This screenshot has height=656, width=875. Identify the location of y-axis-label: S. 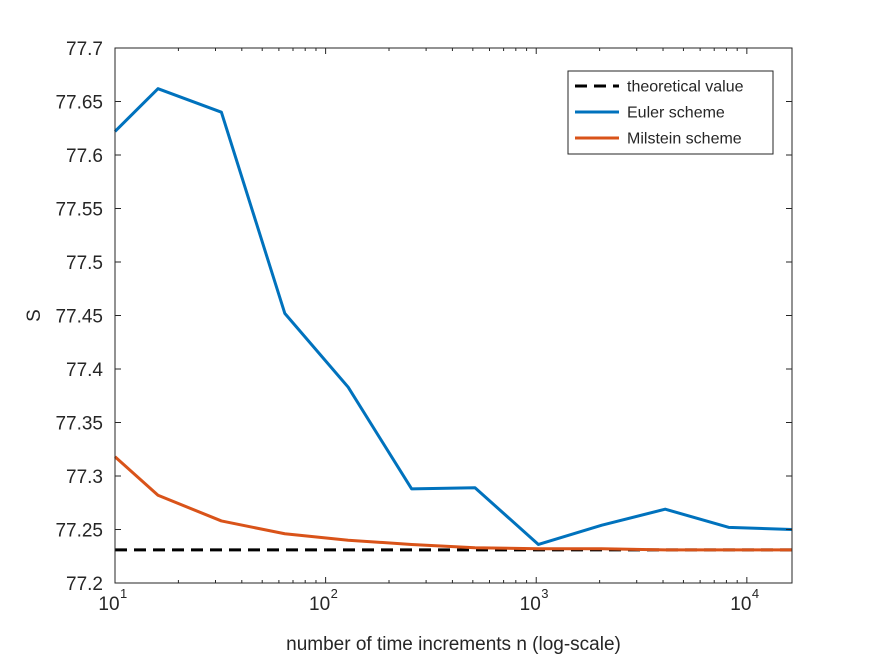
(34, 315).